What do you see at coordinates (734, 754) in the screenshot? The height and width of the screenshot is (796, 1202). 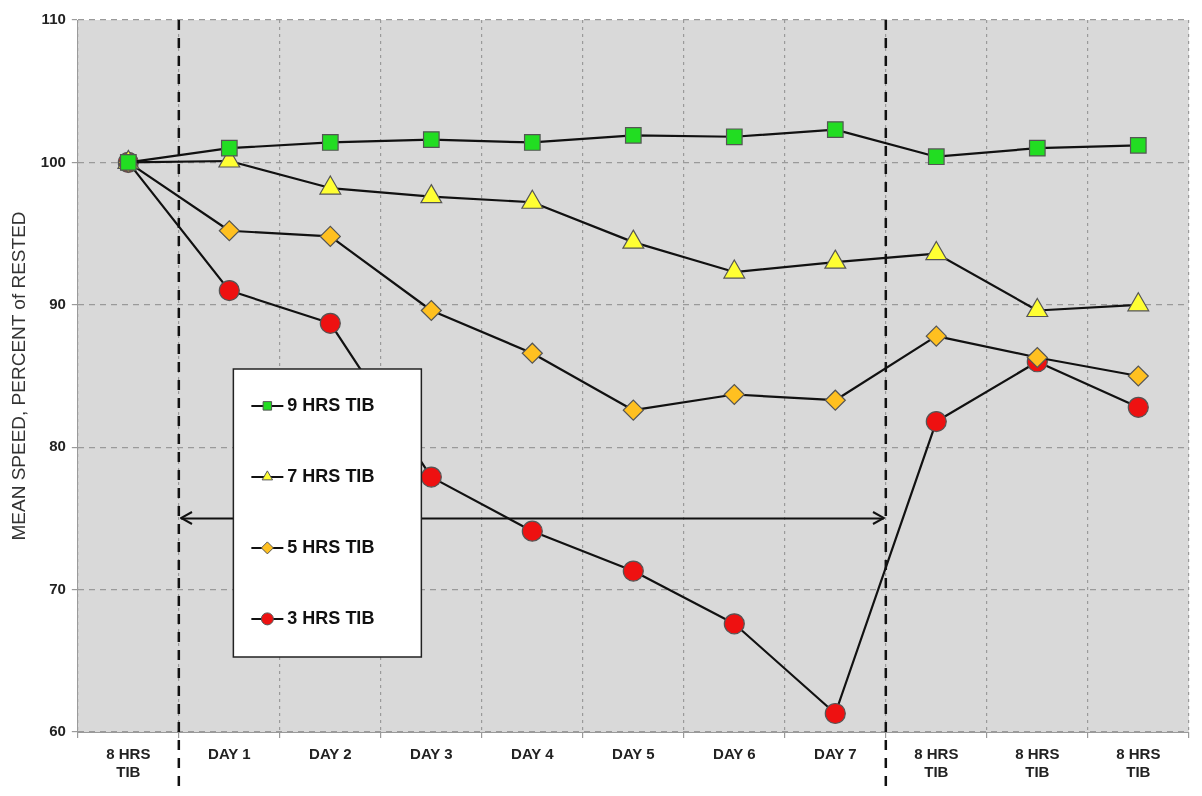 I see `x-tick-label: DAY 6` at bounding box center [734, 754].